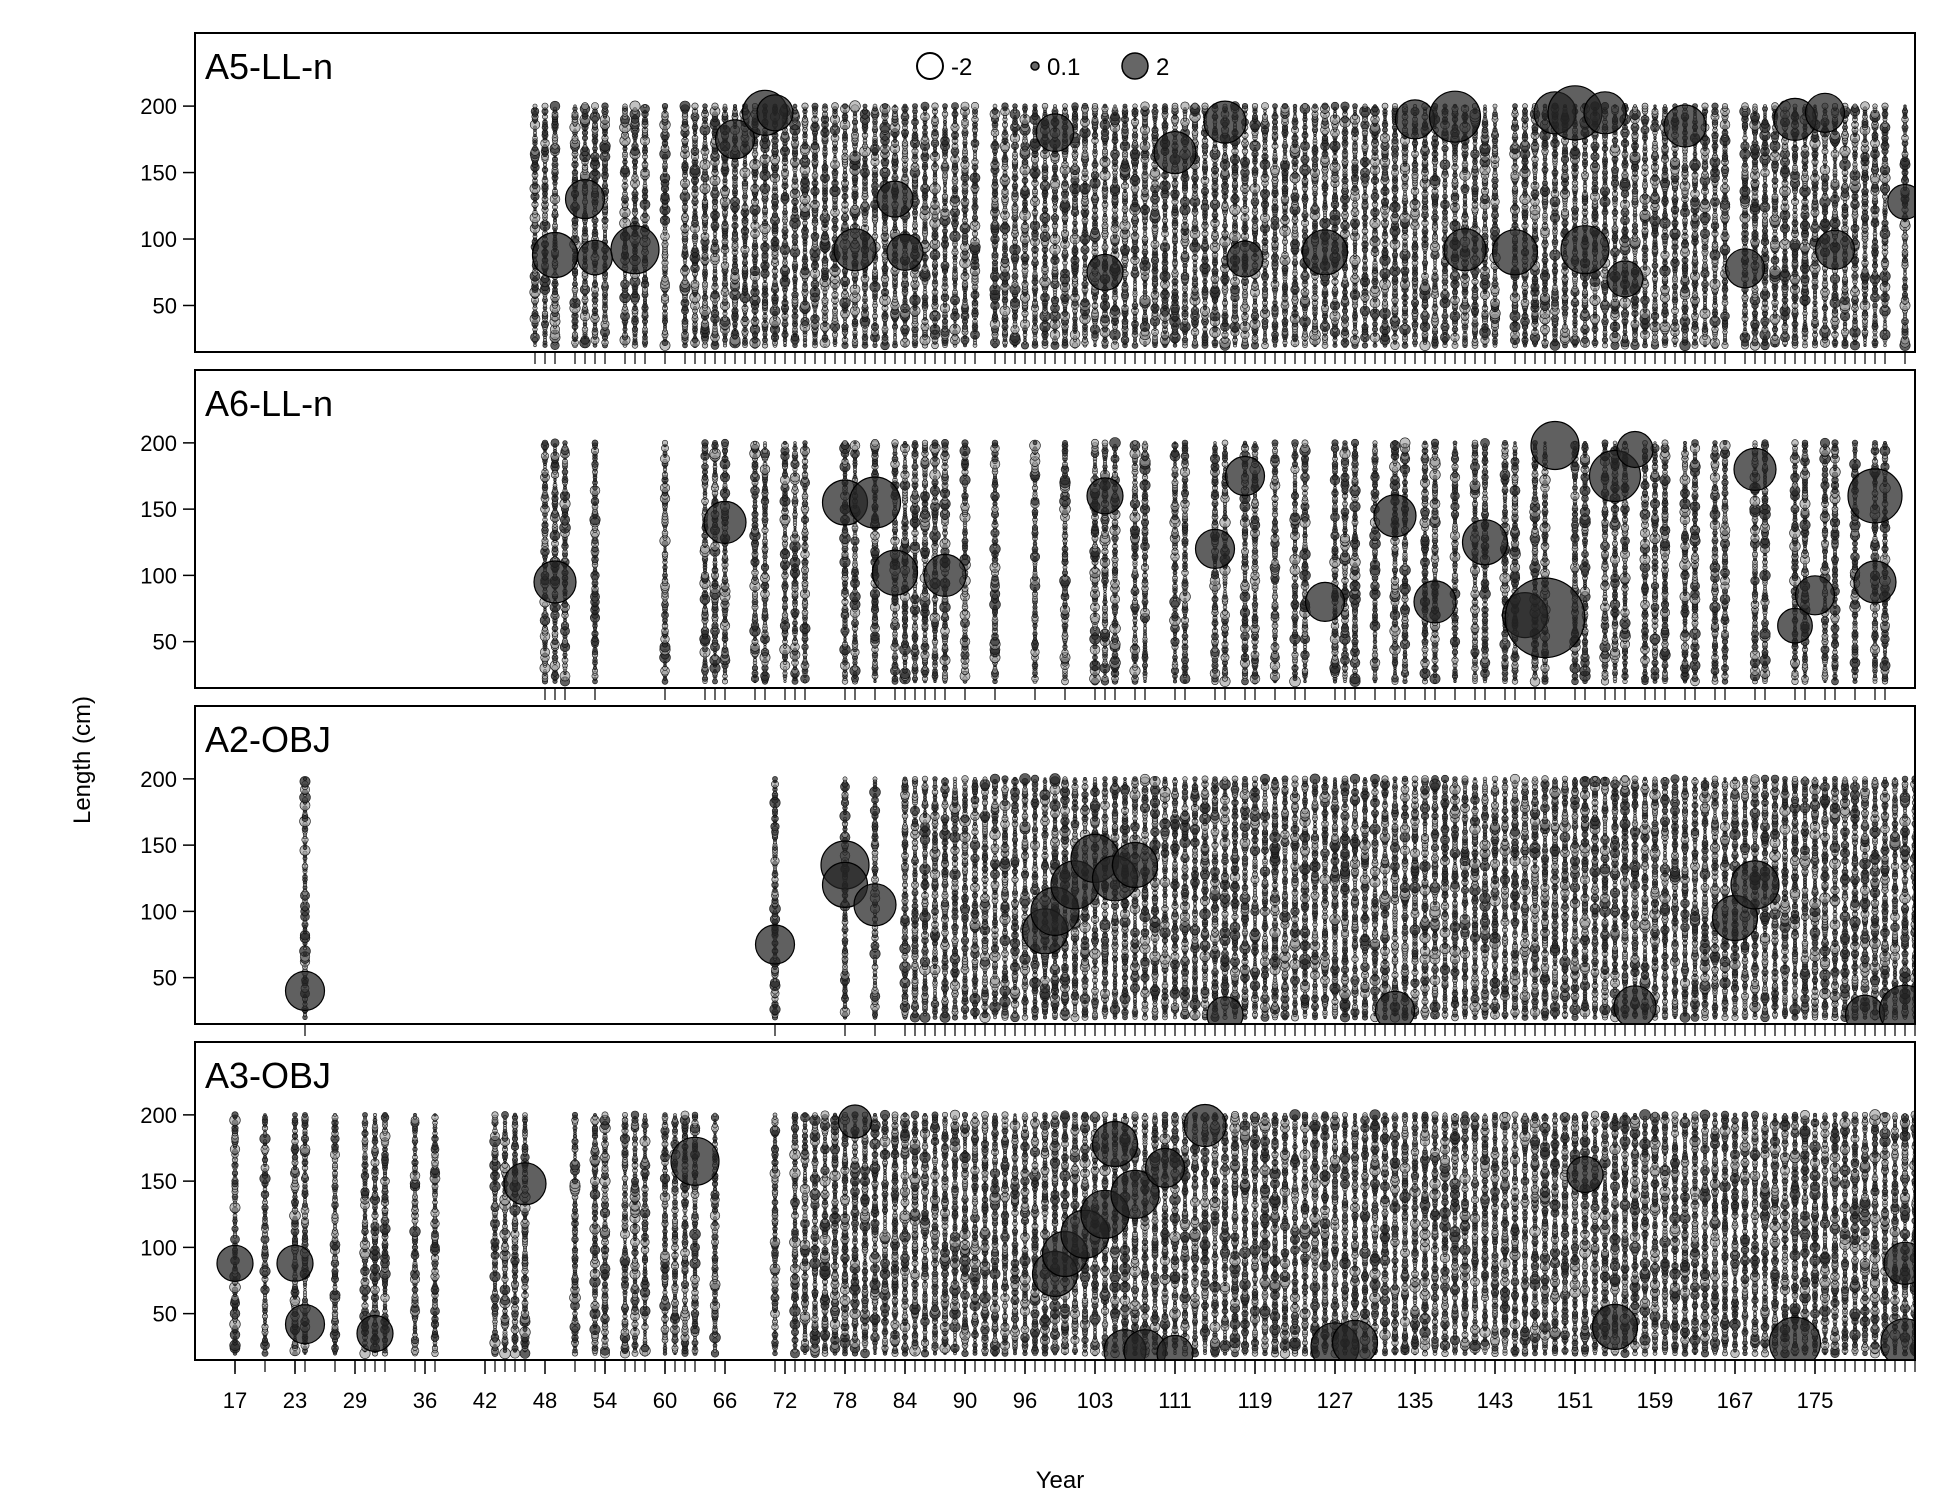  I want to click on panel-plot-area, so click(1226, 218).